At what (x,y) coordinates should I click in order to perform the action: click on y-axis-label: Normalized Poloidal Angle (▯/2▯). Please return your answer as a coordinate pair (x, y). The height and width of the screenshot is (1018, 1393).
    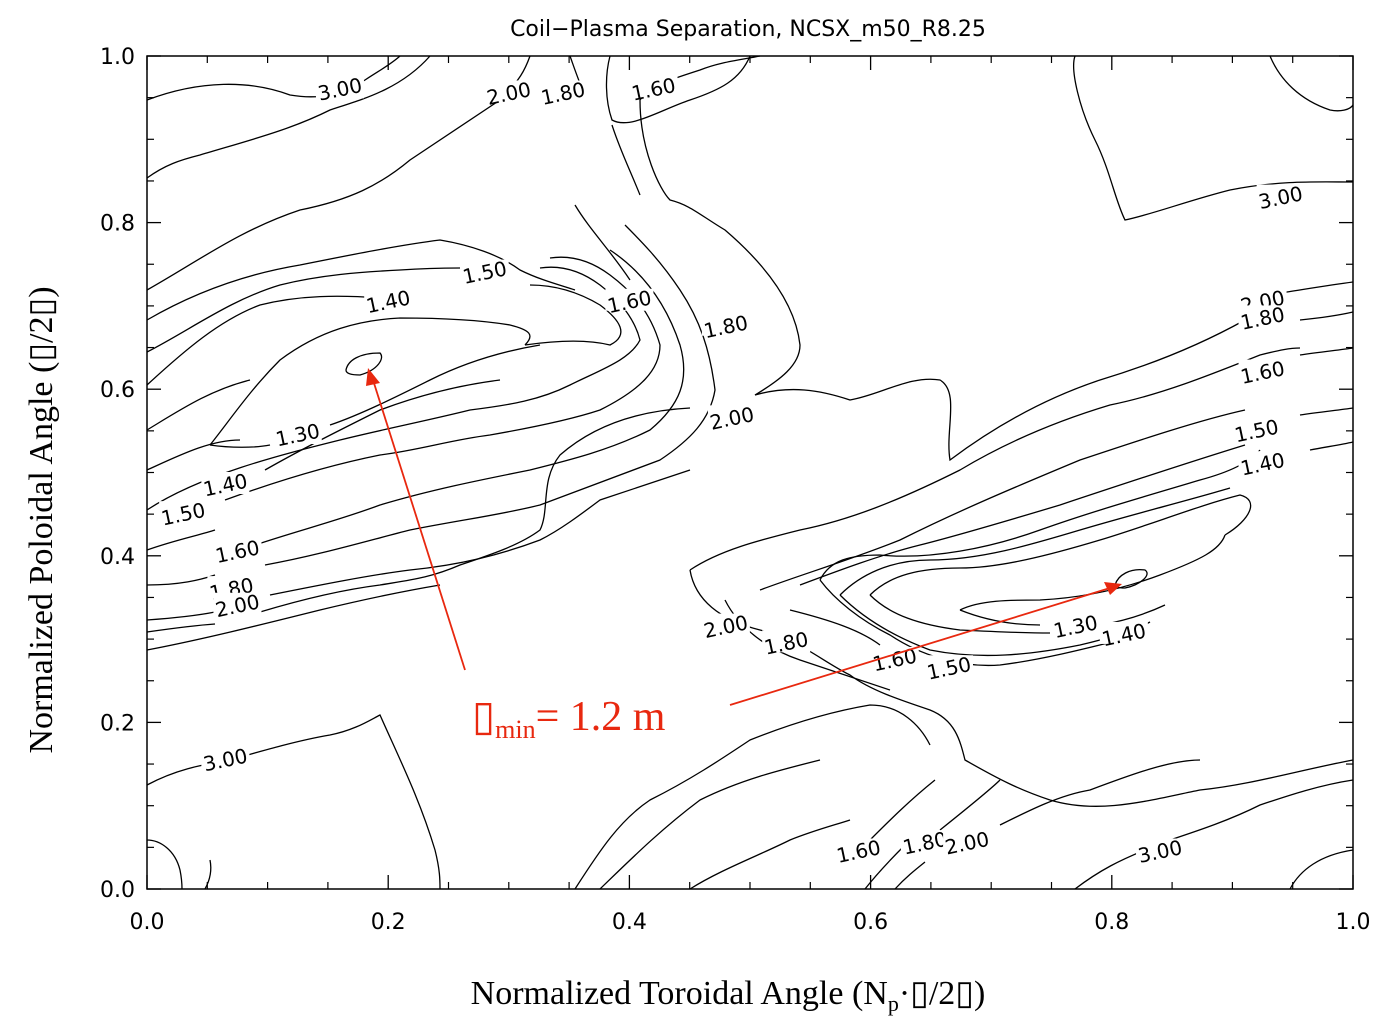
    Looking at the image, I should click on (41, 519).